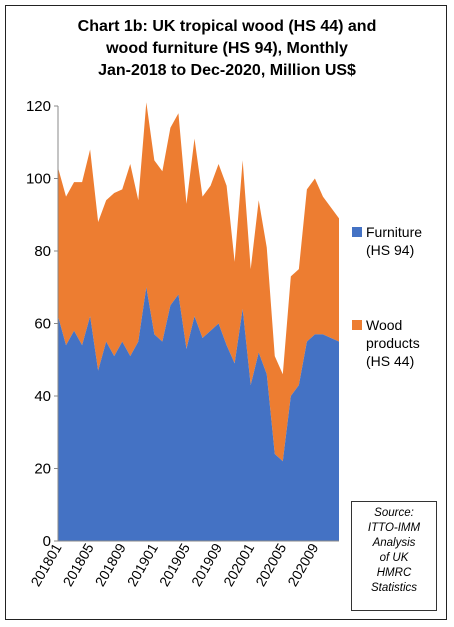 The width and height of the screenshot is (454, 627). I want to click on legend-swatch-furniture, so click(357, 232).